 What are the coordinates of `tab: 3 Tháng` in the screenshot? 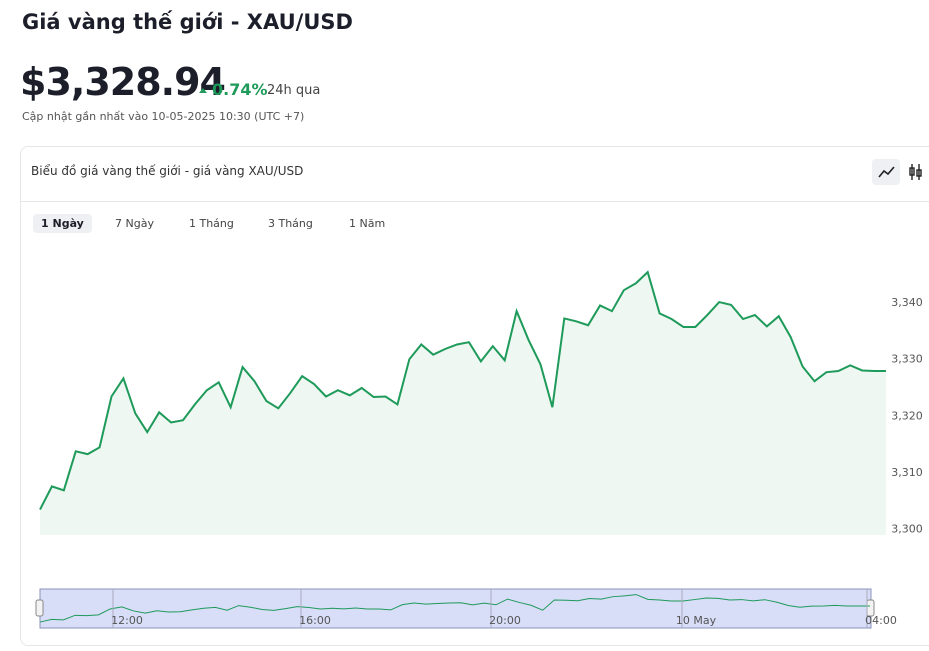 It's located at (290, 223).